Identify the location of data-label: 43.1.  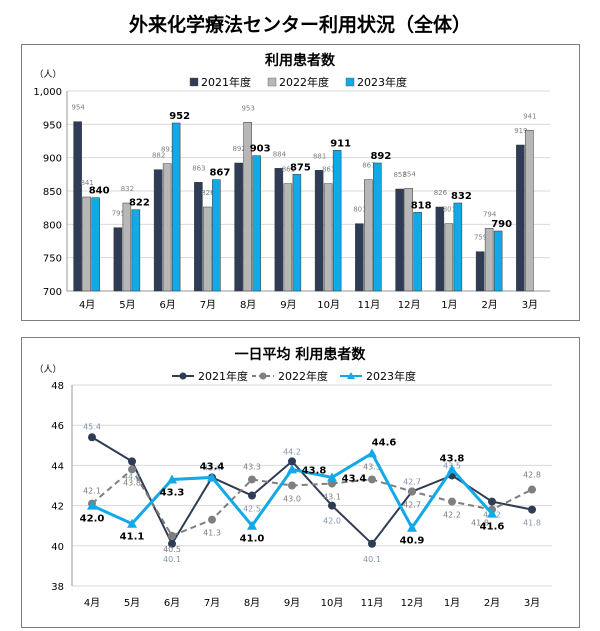
(332, 496).